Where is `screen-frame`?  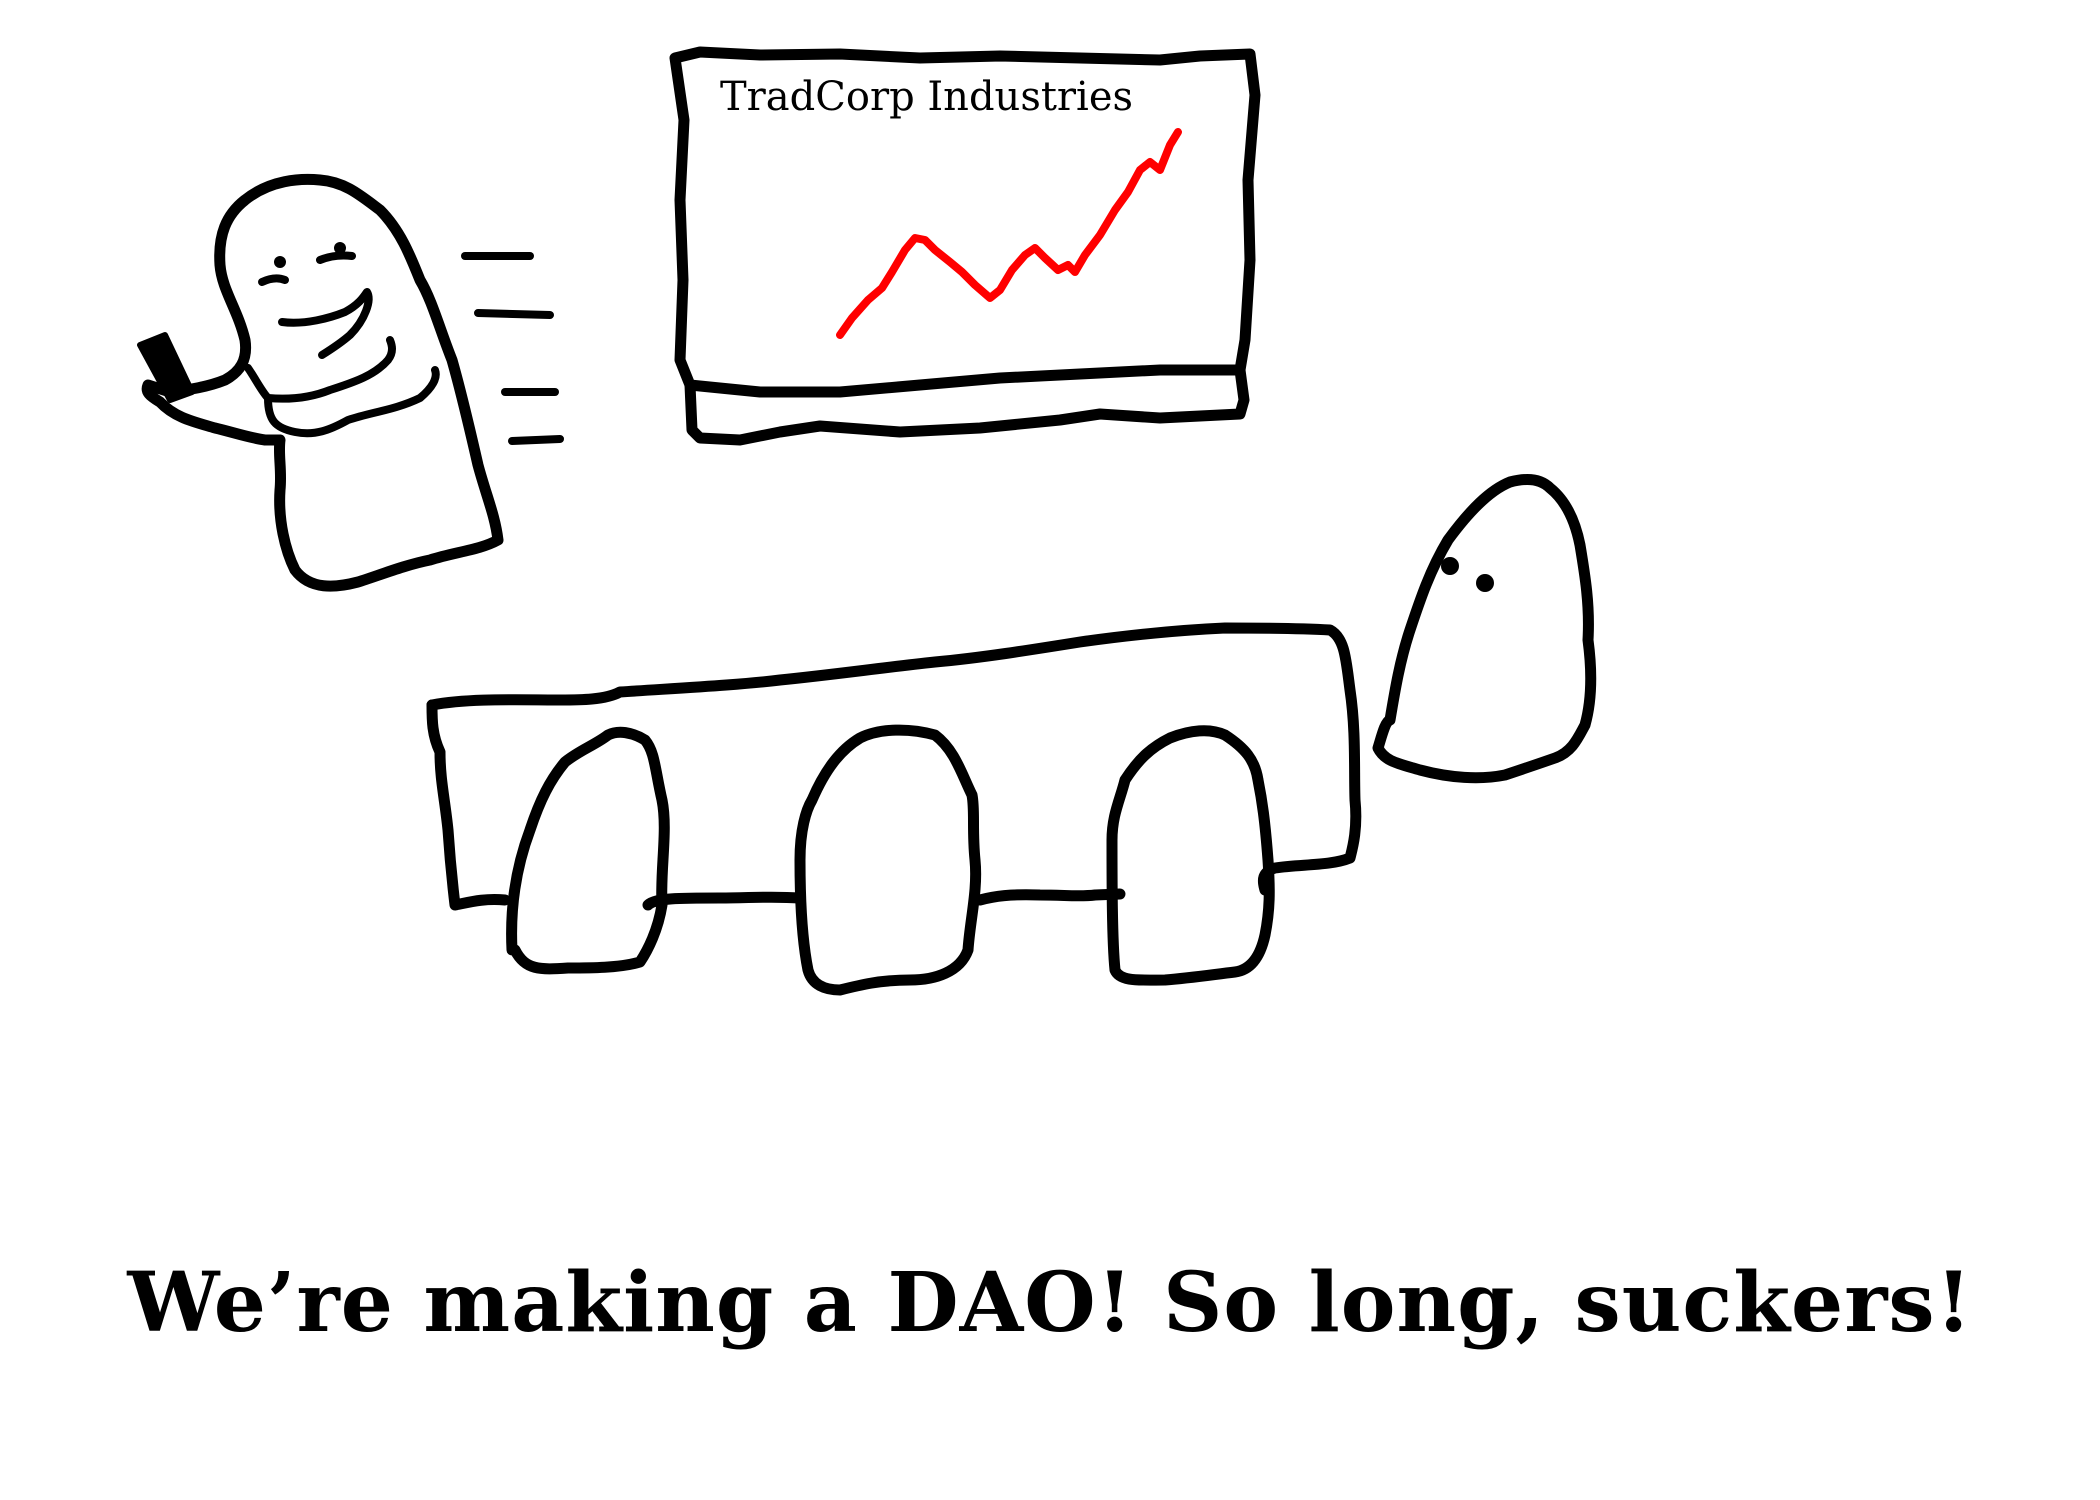 screen-frame is located at coordinates (965, 222).